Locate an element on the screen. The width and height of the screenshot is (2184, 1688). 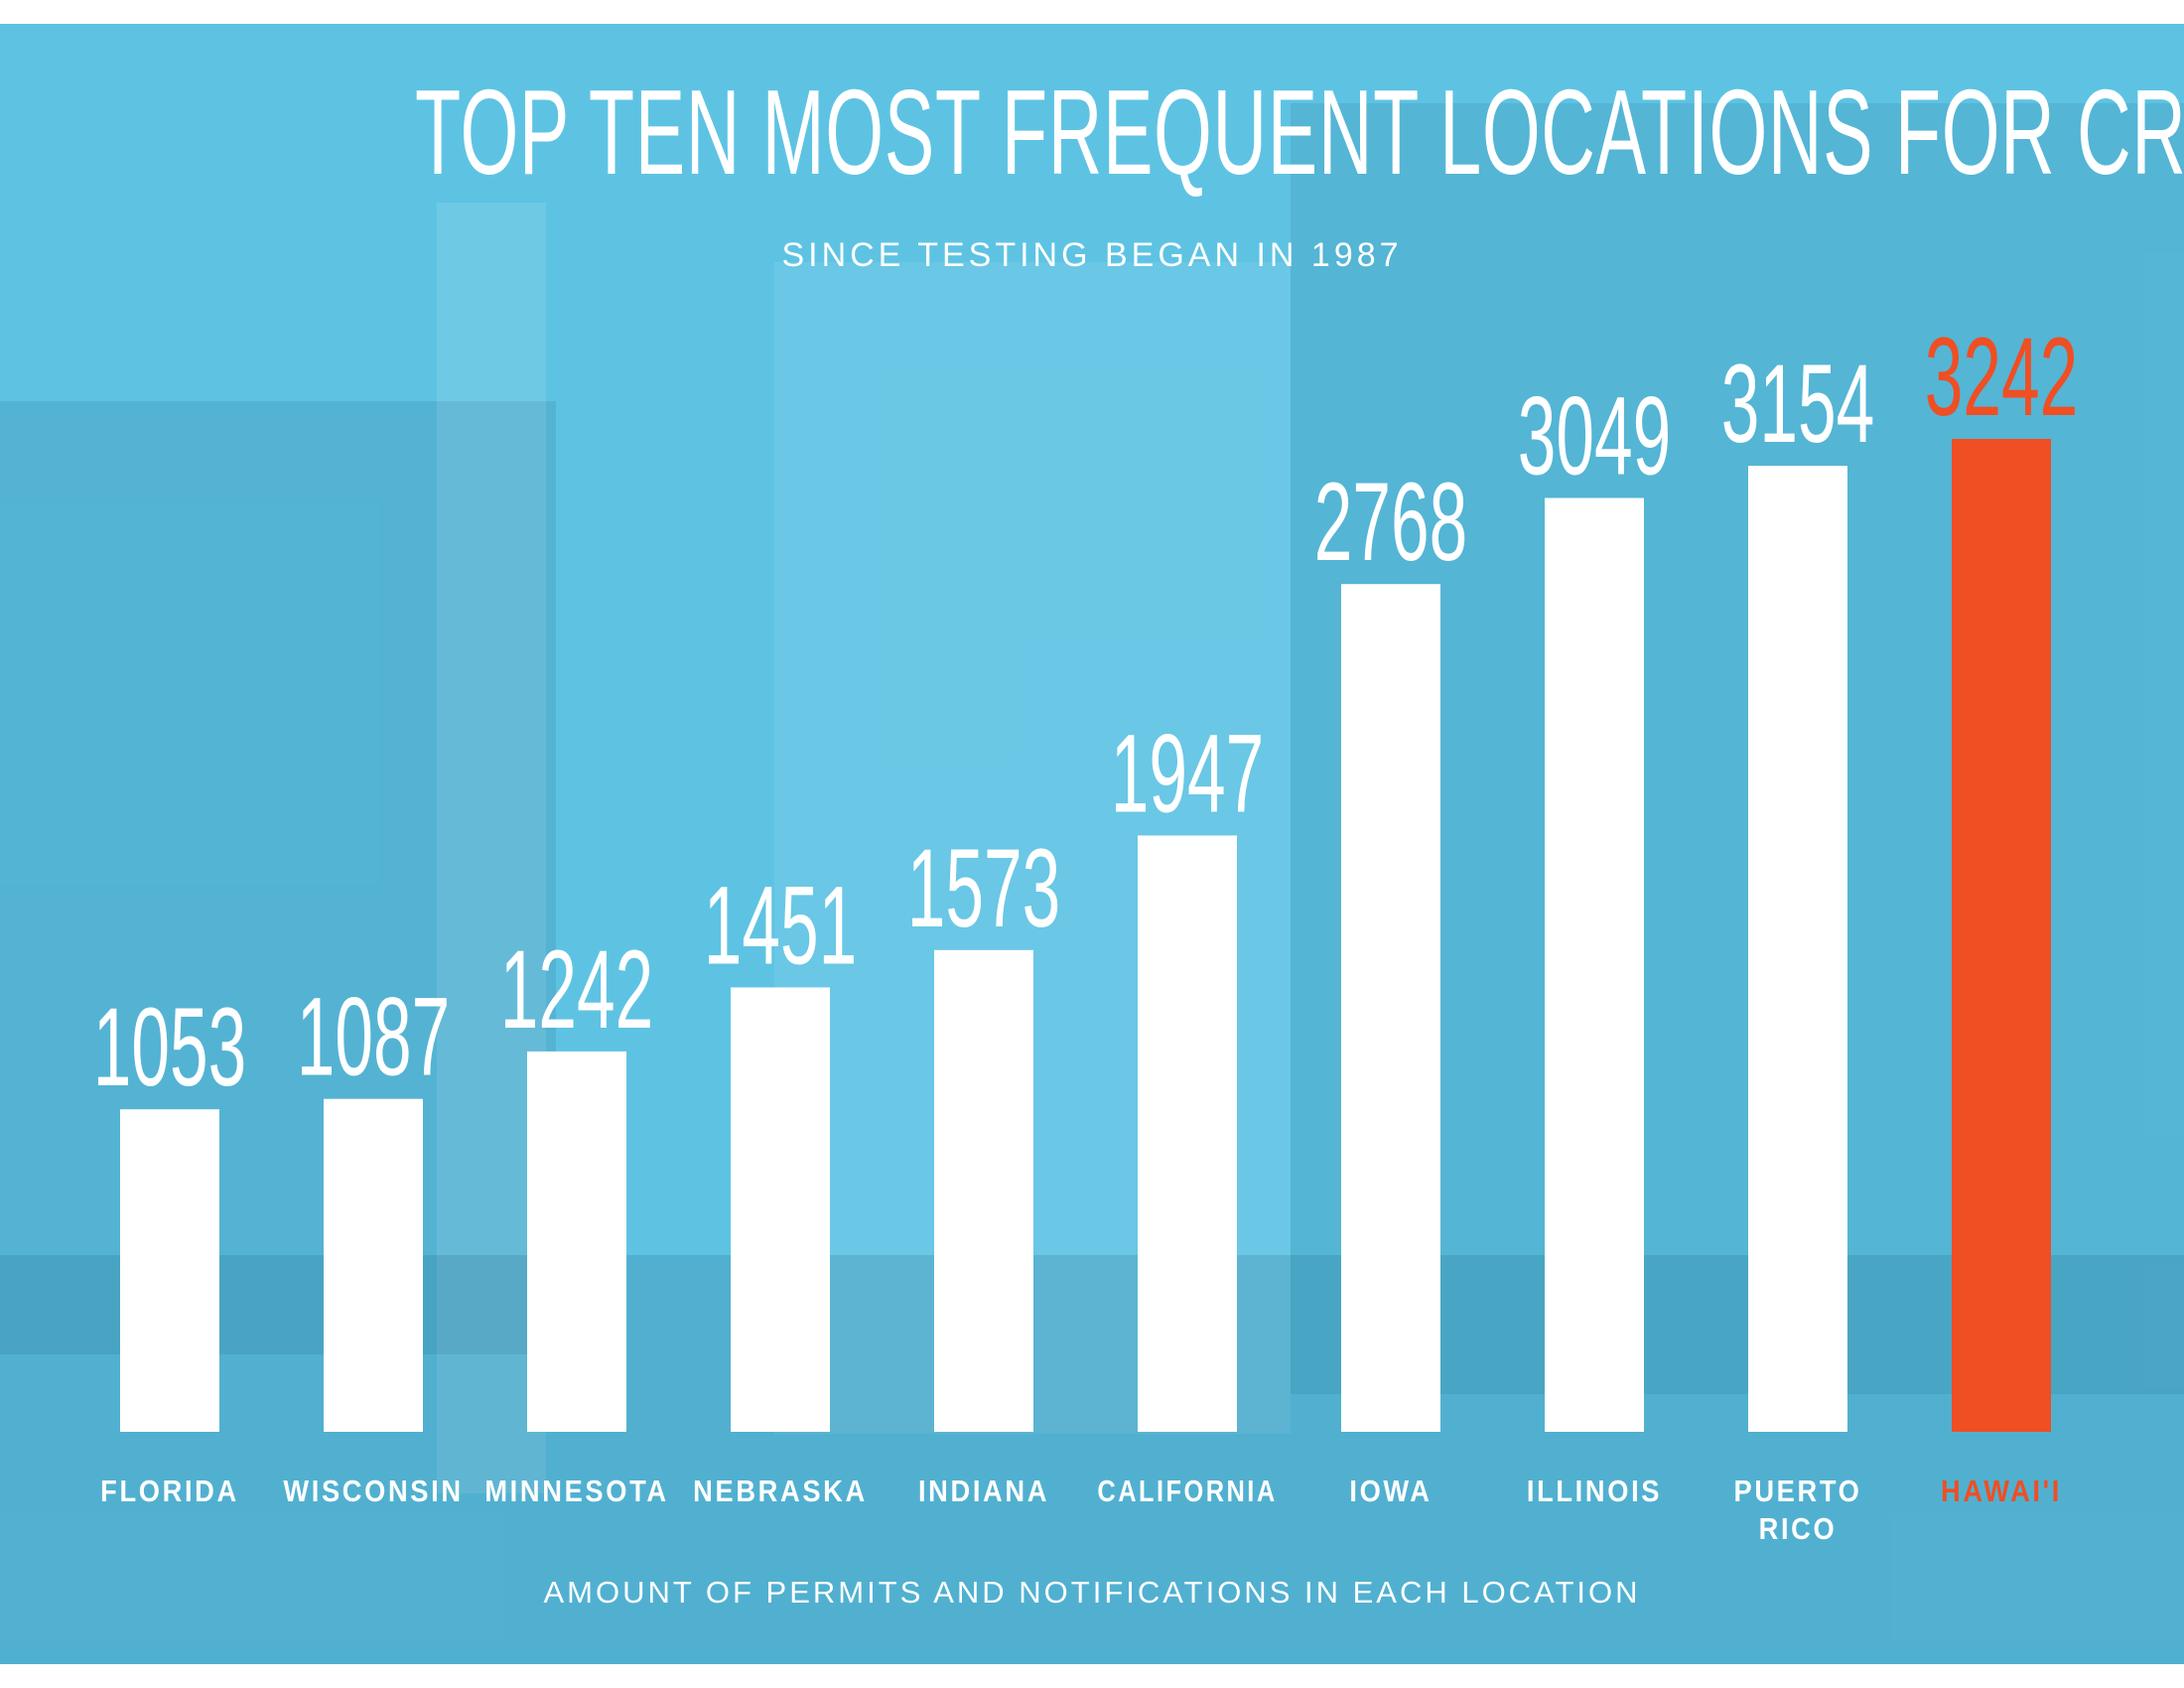
chart-subtitle: SINCE TESTING BEGAN IN 1987 is located at coordinates (1092, 255).